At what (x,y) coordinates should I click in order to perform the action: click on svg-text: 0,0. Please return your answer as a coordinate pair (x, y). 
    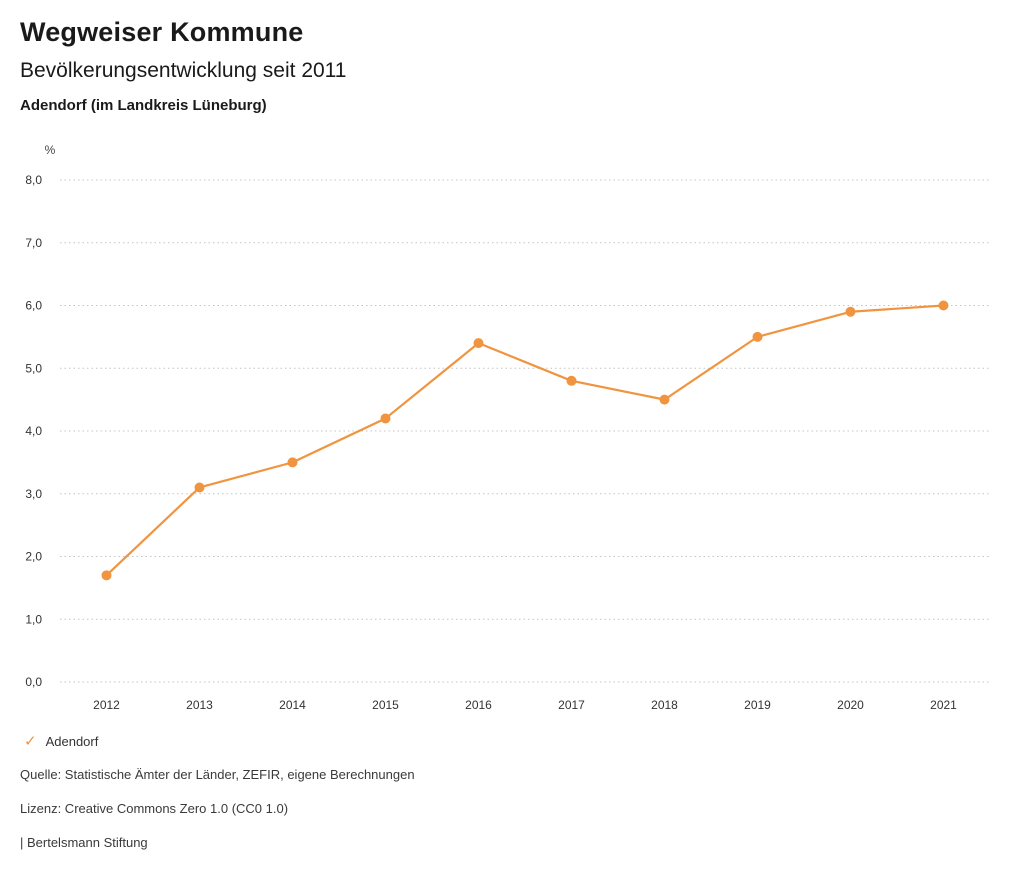
    Looking at the image, I should click on (33, 682).